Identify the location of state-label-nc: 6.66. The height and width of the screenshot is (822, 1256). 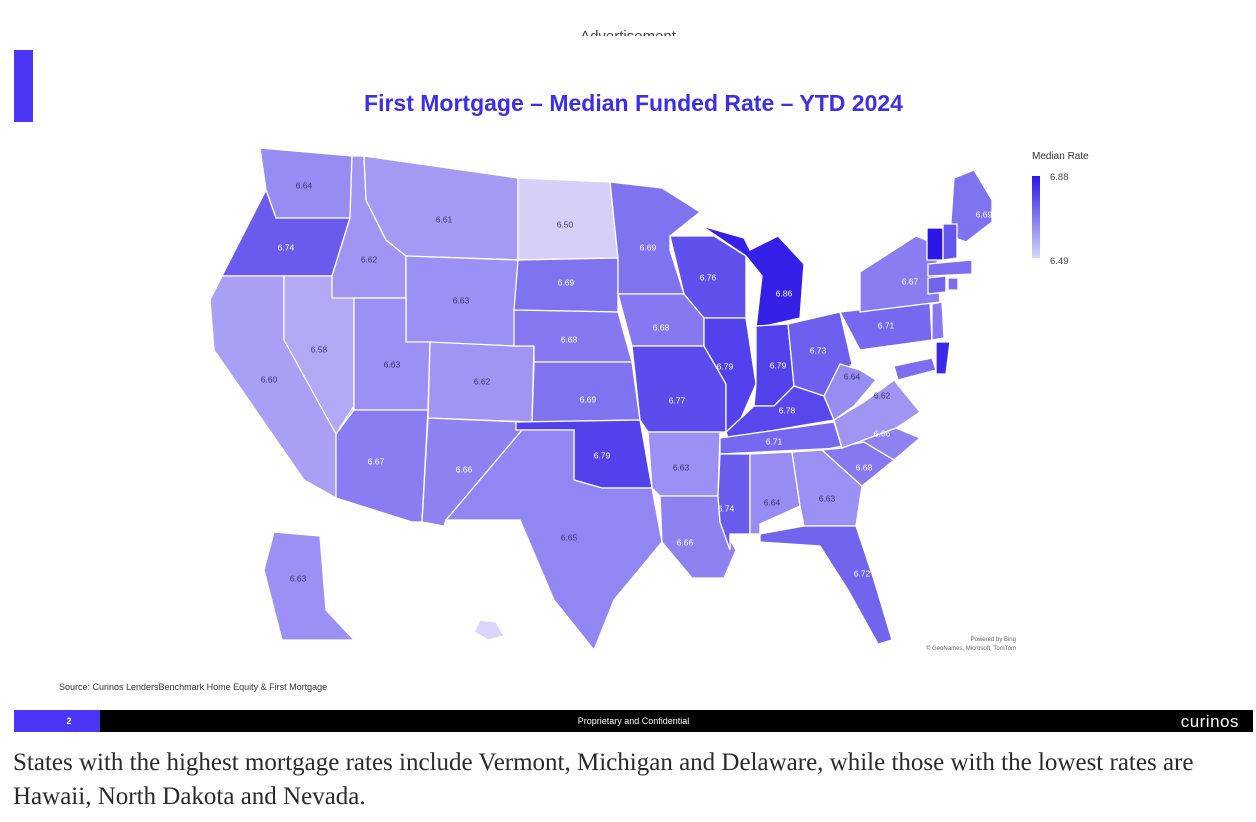
(882, 433).